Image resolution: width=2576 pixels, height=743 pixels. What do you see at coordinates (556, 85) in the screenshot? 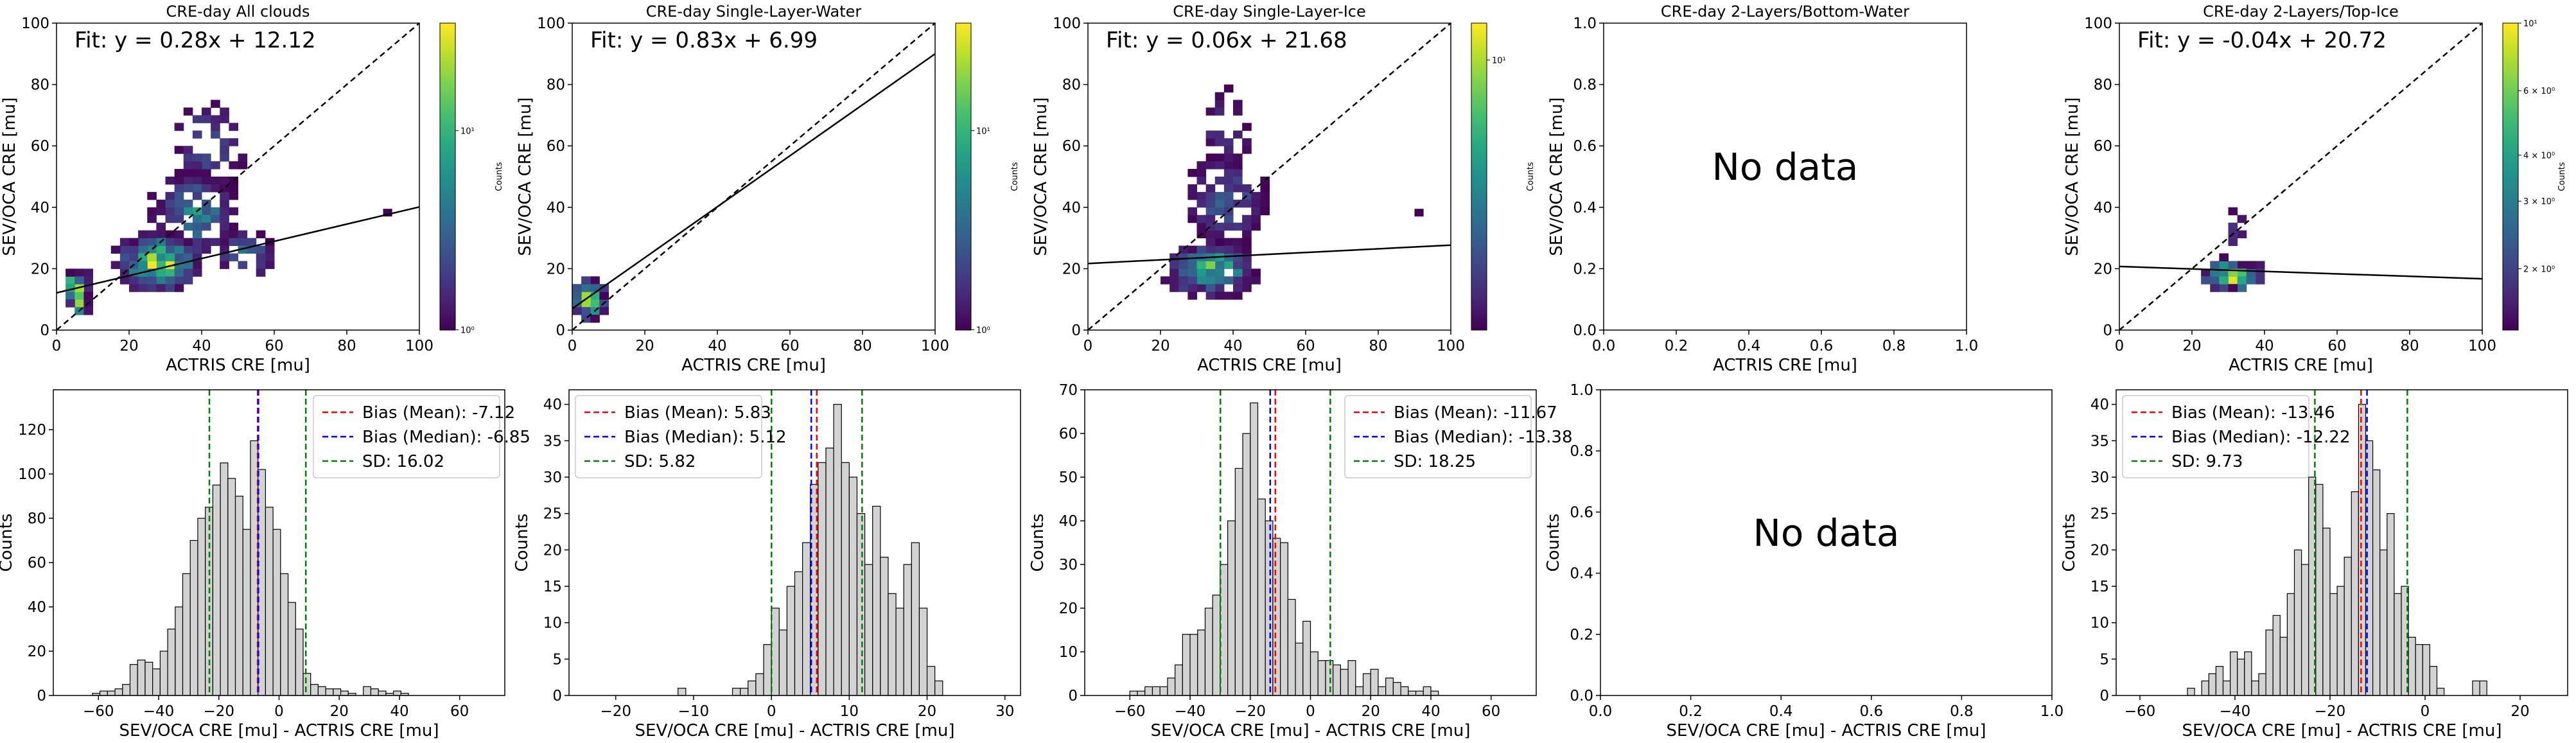
I see `scatter-ytick-label: 80` at bounding box center [556, 85].